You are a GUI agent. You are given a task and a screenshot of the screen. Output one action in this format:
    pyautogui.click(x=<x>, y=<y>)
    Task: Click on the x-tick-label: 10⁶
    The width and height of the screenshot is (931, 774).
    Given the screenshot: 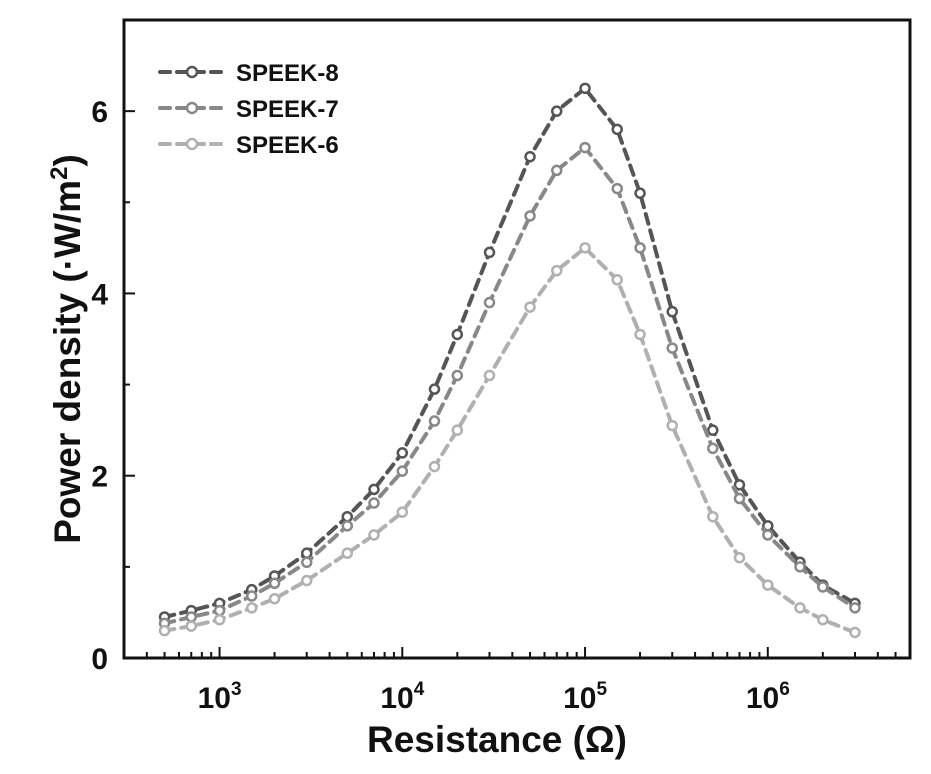 What is the action you would take?
    pyautogui.click(x=768, y=697)
    